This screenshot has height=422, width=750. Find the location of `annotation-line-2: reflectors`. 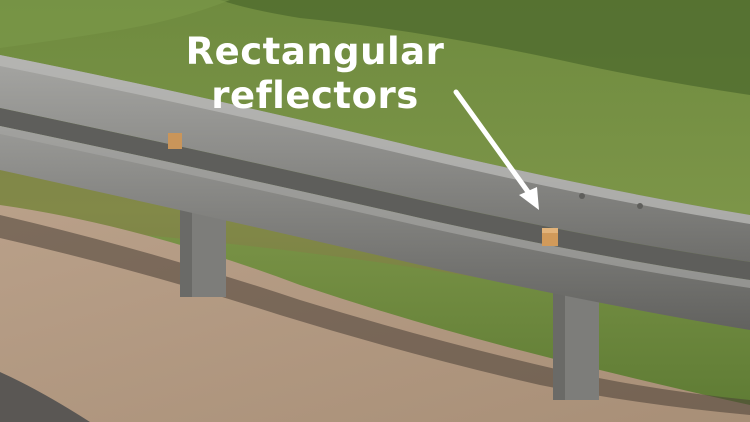

annotation-line-2: reflectors is located at coordinates (315, 95).